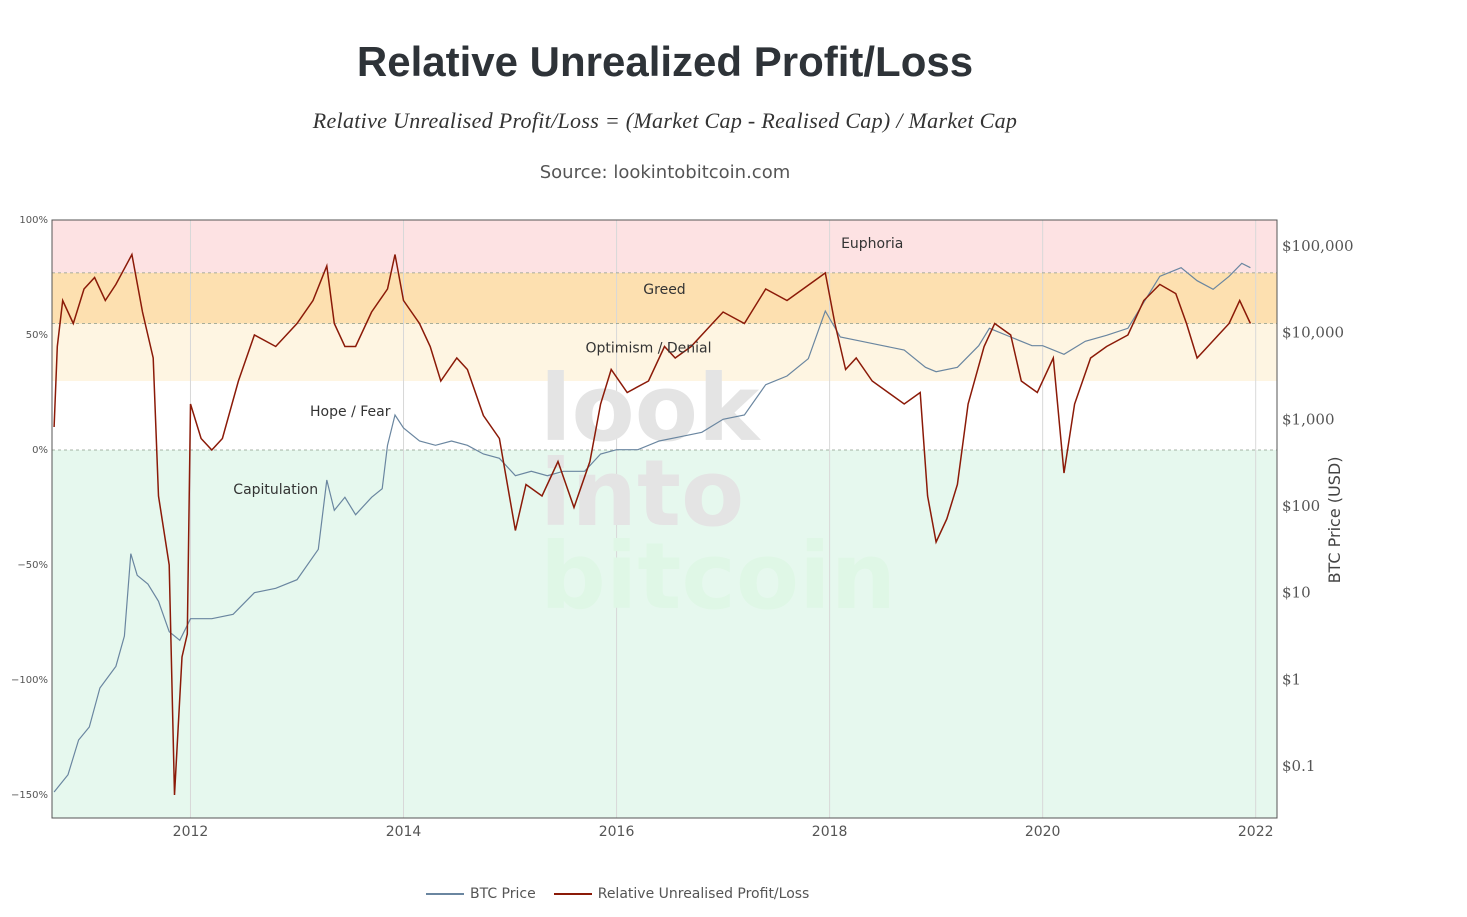 The height and width of the screenshot is (917, 1467). Describe the element at coordinates (191, 832) in the screenshot. I see `x-tick-label-2012: 2012` at that location.